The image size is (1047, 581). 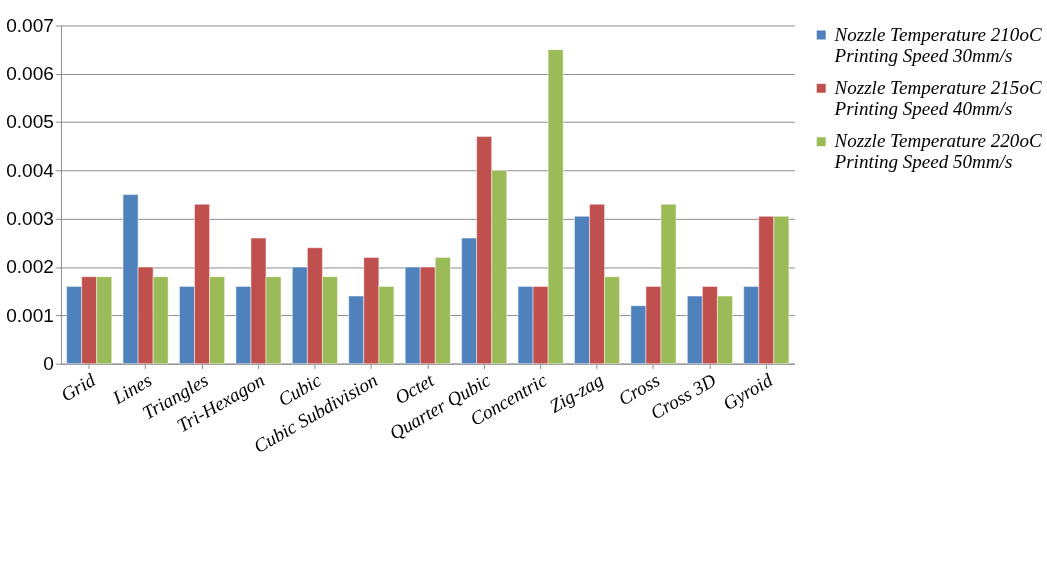 What do you see at coordinates (30, 218) in the screenshot?
I see `y-tick-label: 0.003` at bounding box center [30, 218].